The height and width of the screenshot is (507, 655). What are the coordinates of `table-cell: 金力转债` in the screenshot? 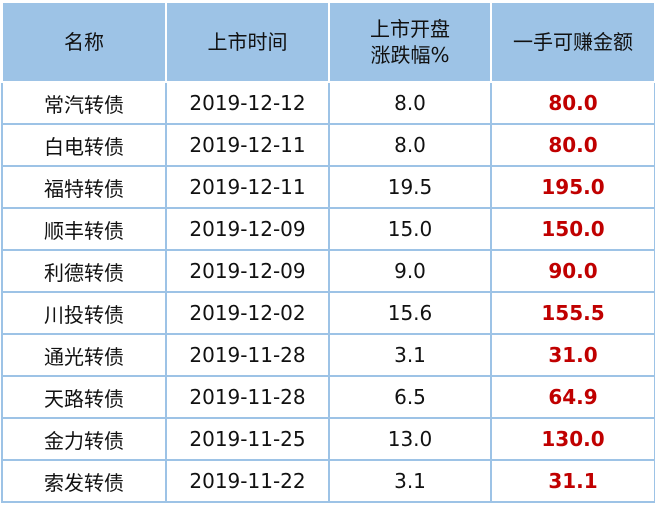 It's located at (84, 439).